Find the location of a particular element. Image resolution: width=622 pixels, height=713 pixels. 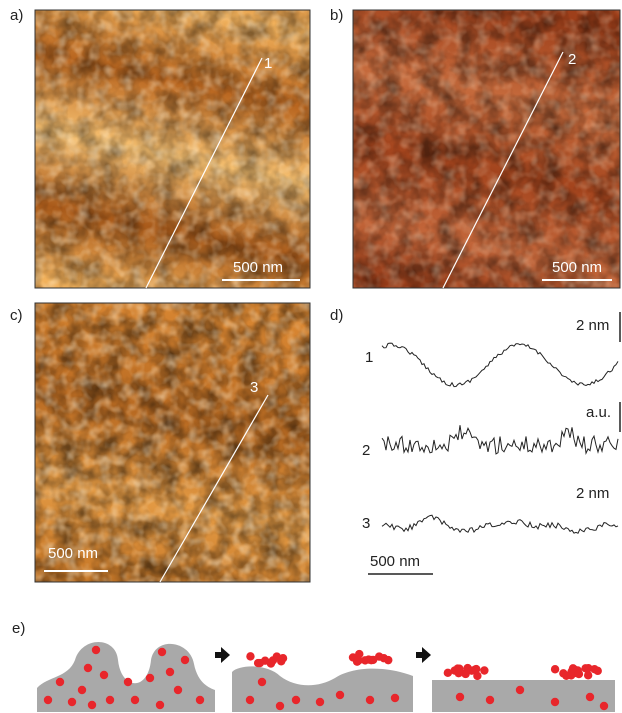

line-label: 1 is located at coordinates (268, 63).